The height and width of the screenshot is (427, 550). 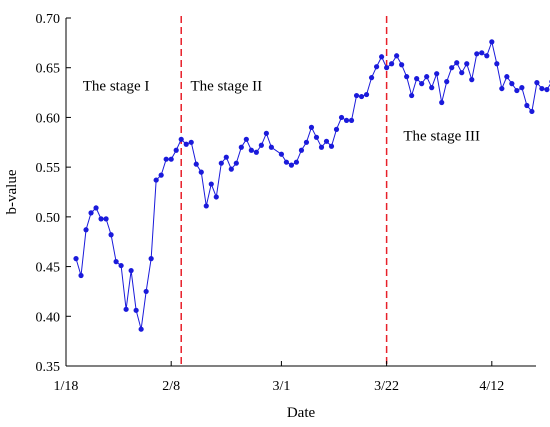 What do you see at coordinates (226, 87) in the screenshot?
I see `stage-label: The stage II` at bounding box center [226, 87].